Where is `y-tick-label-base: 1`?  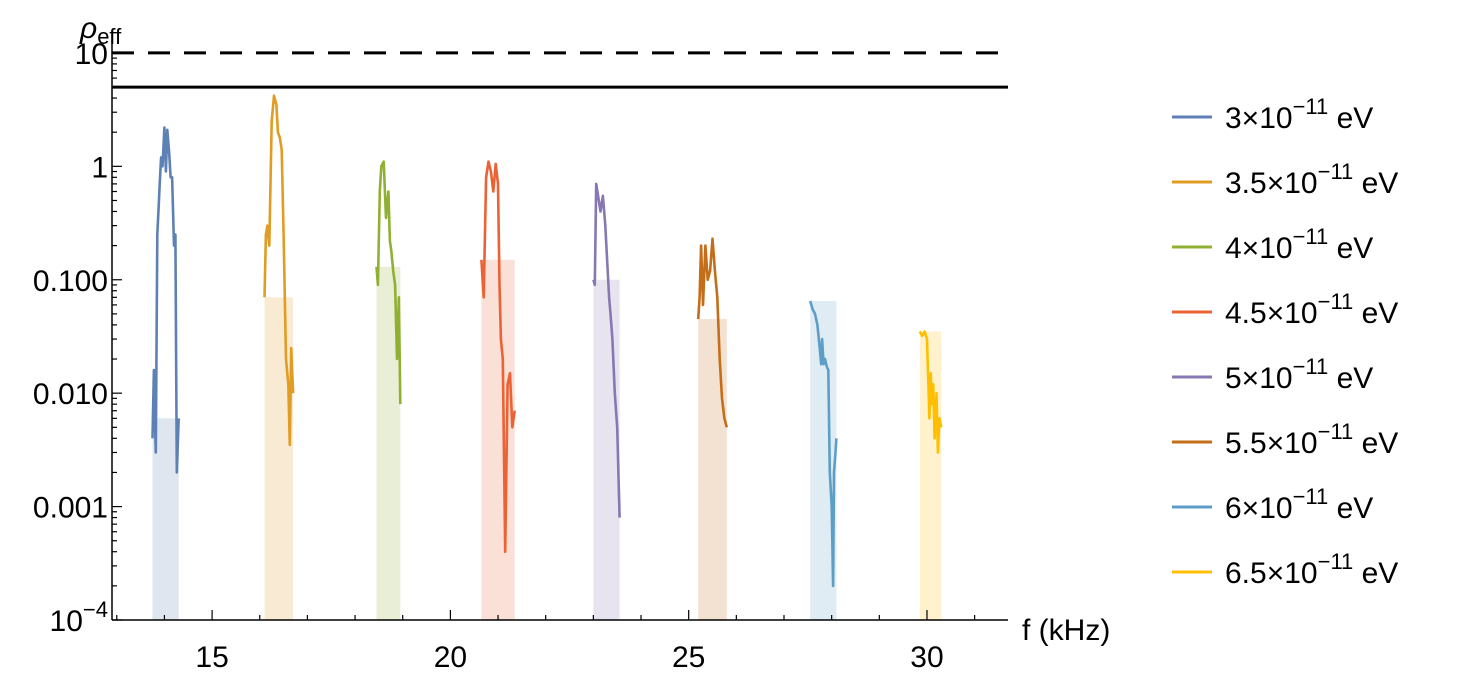 y-tick-label-base: 1 is located at coordinates (99, 167).